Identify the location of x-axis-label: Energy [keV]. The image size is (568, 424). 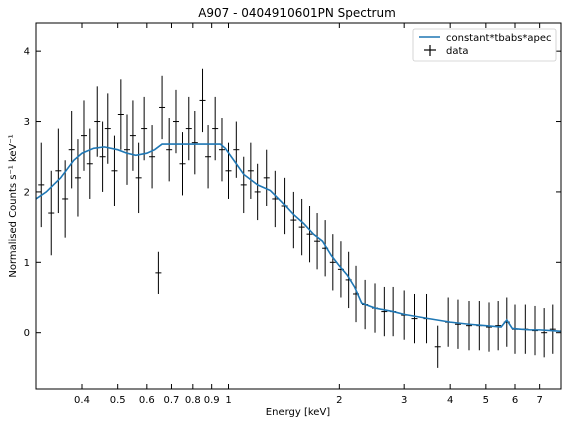
(298, 412).